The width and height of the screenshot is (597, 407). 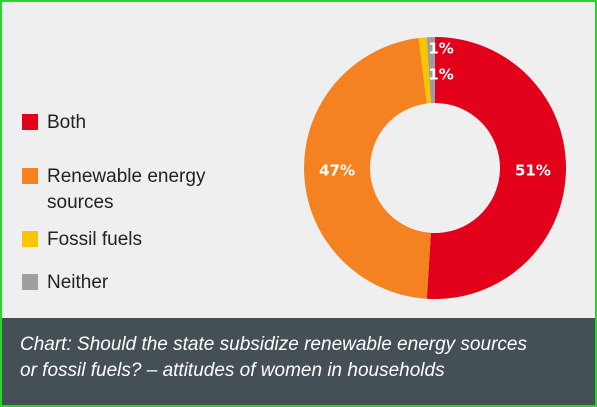 What do you see at coordinates (424, 70) in the screenshot?
I see `donut-slice-fossil` at bounding box center [424, 70].